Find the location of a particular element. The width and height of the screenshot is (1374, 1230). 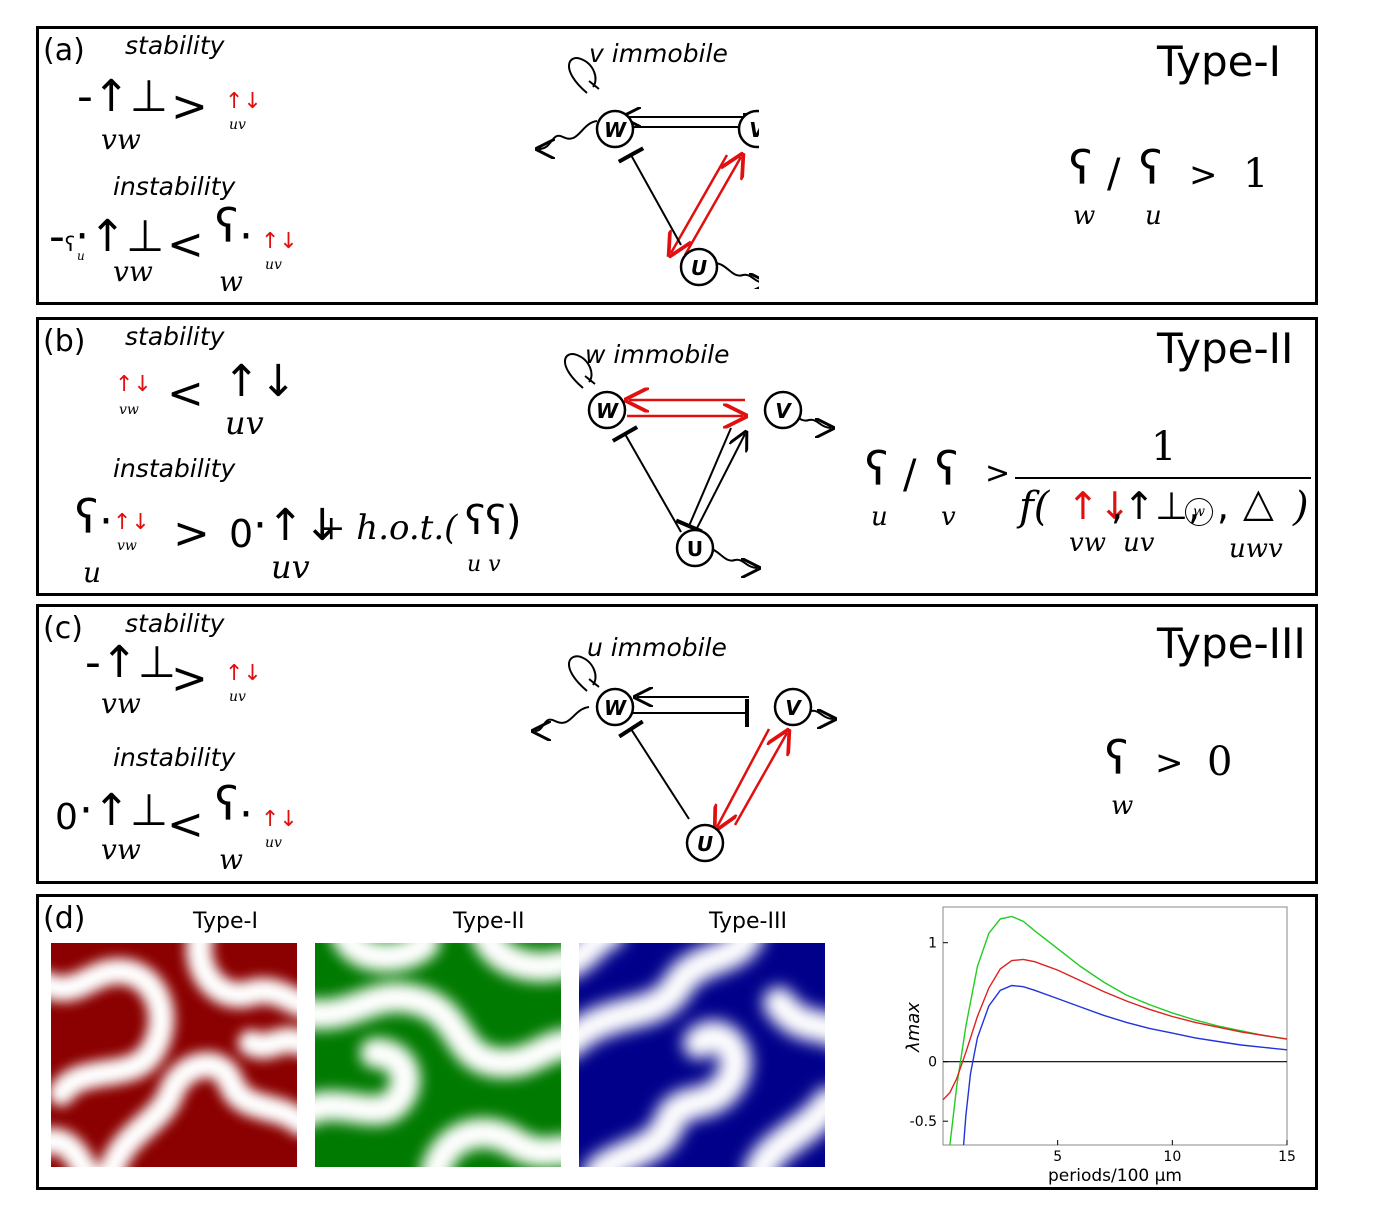

node-u is located at coordinates (705, 843).